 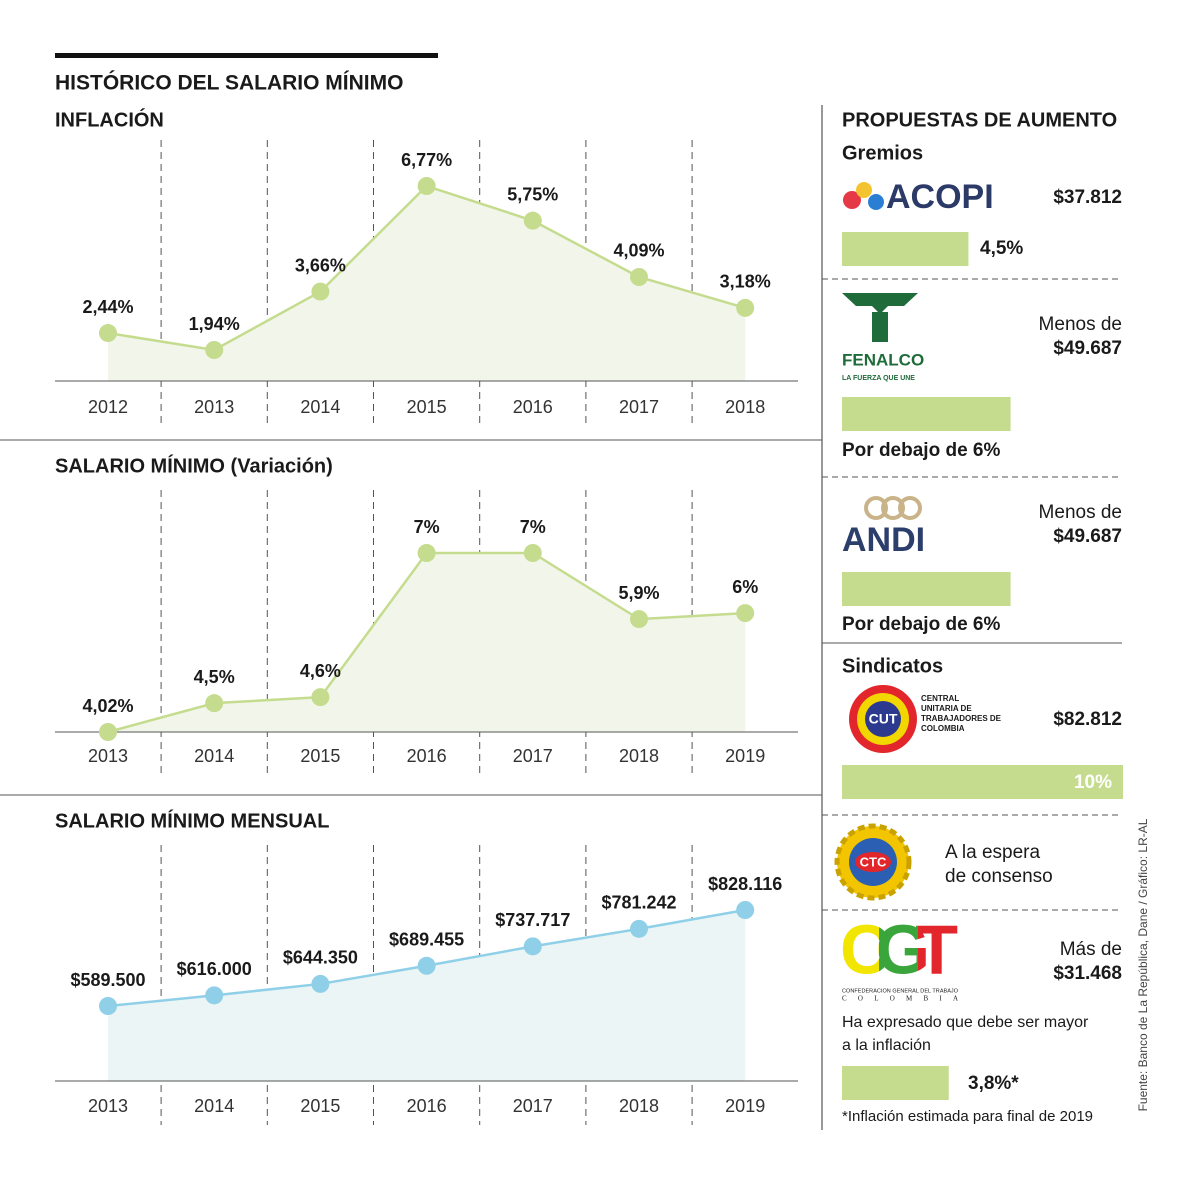 What do you see at coordinates (107, 980) in the screenshot?
I see `value-label: $589.500` at bounding box center [107, 980].